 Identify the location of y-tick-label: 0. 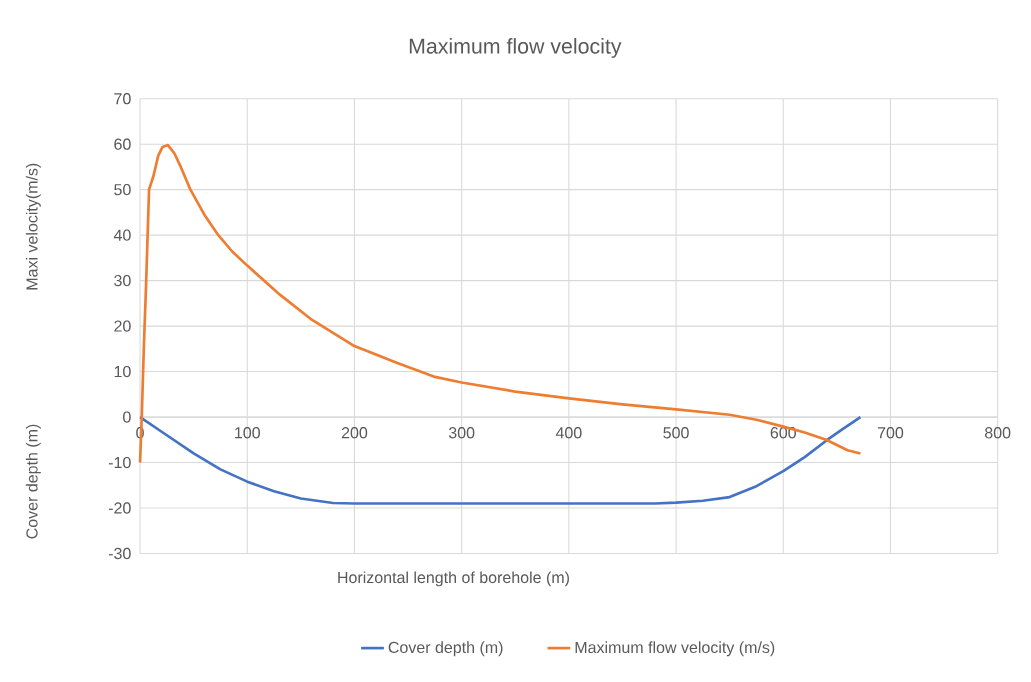
(127, 417).